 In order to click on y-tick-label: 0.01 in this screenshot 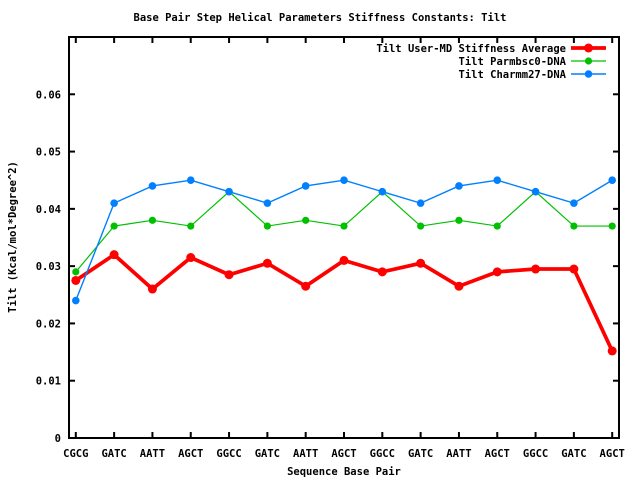, I will do `click(48, 382)`.